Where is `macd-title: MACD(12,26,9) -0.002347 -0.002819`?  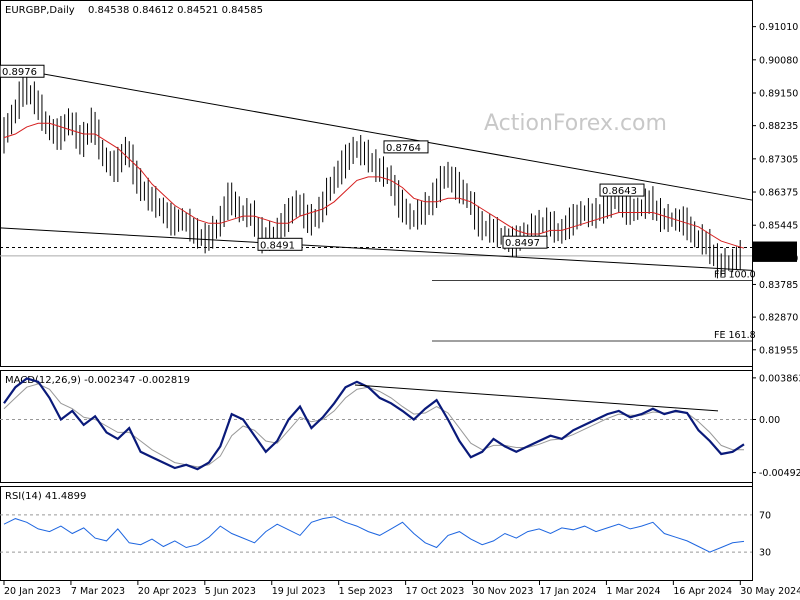 macd-title: MACD(12,26,9) -0.002347 -0.002819 is located at coordinates (97, 380).